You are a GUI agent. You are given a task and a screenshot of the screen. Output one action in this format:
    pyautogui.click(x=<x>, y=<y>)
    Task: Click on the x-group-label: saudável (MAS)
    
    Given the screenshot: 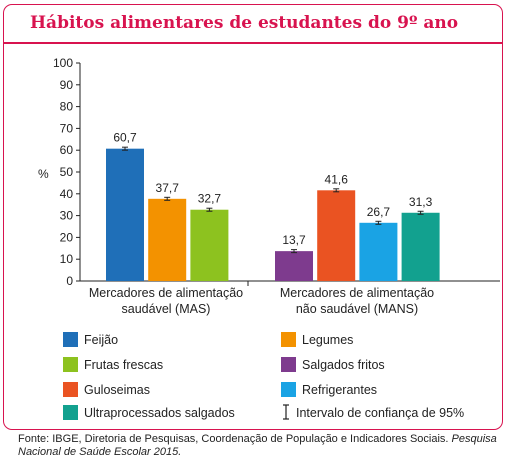 What is the action you would take?
    pyautogui.click(x=166, y=309)
    